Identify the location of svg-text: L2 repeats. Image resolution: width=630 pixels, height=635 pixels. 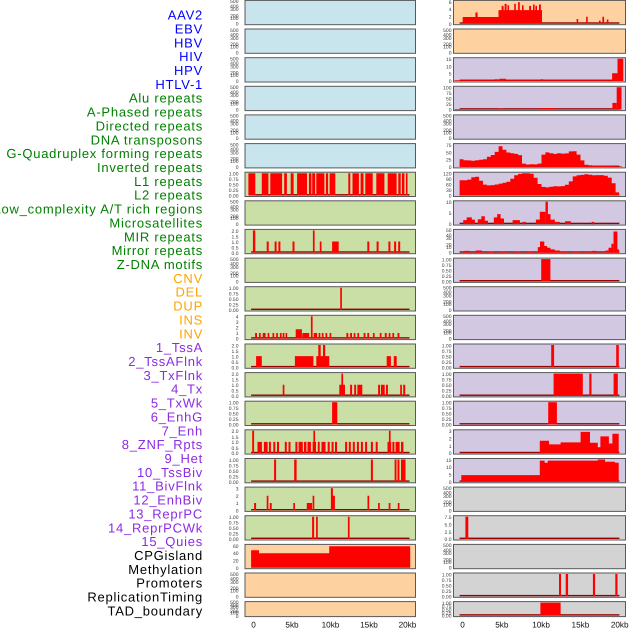
(168, 195).